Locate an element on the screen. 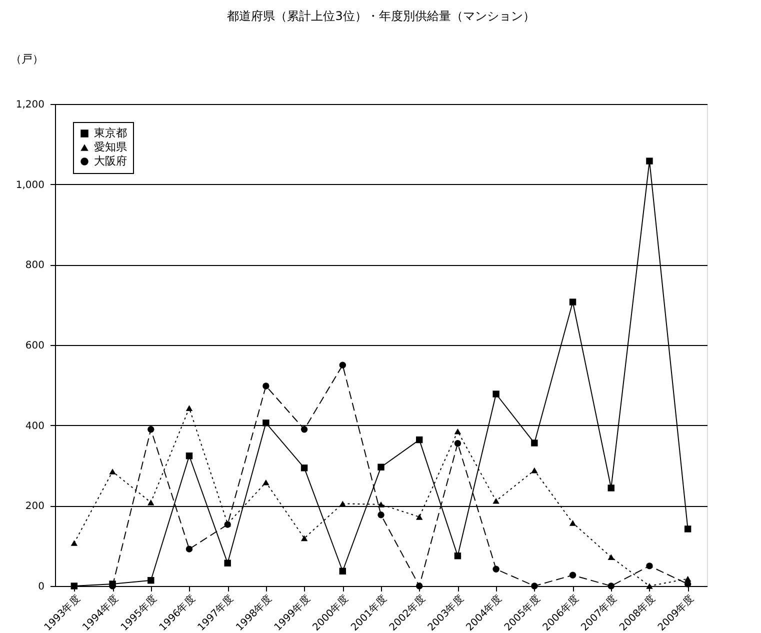 The width and height of the screenshot is (761, 633). legend-label: 東京都 is located at coordinates (110, 133).